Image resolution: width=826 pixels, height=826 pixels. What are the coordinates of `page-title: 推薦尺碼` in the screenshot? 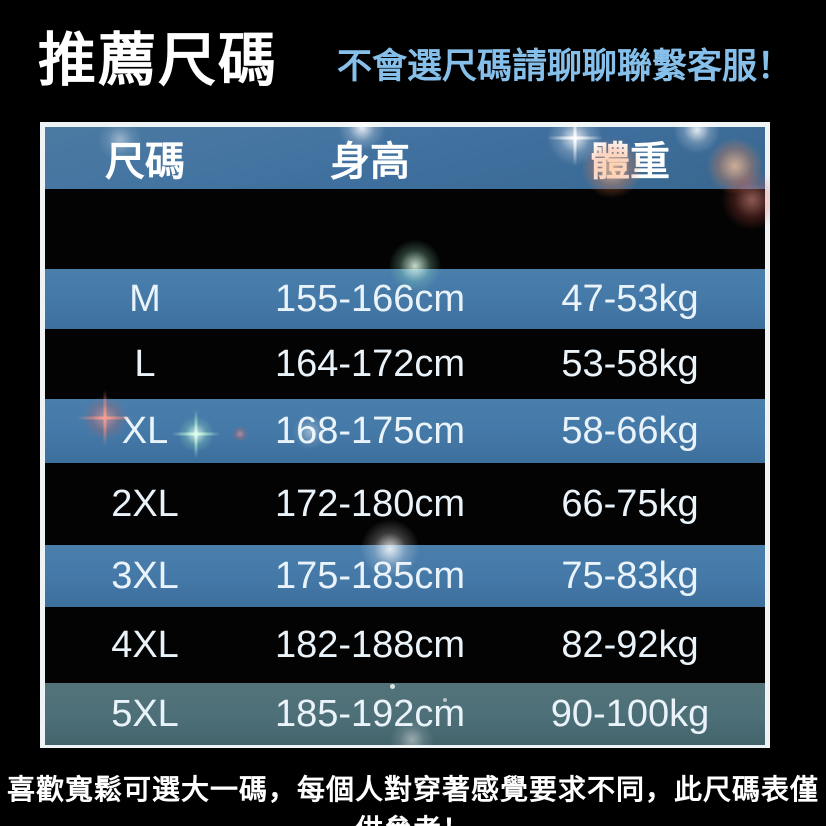 It's located at (158, 60).